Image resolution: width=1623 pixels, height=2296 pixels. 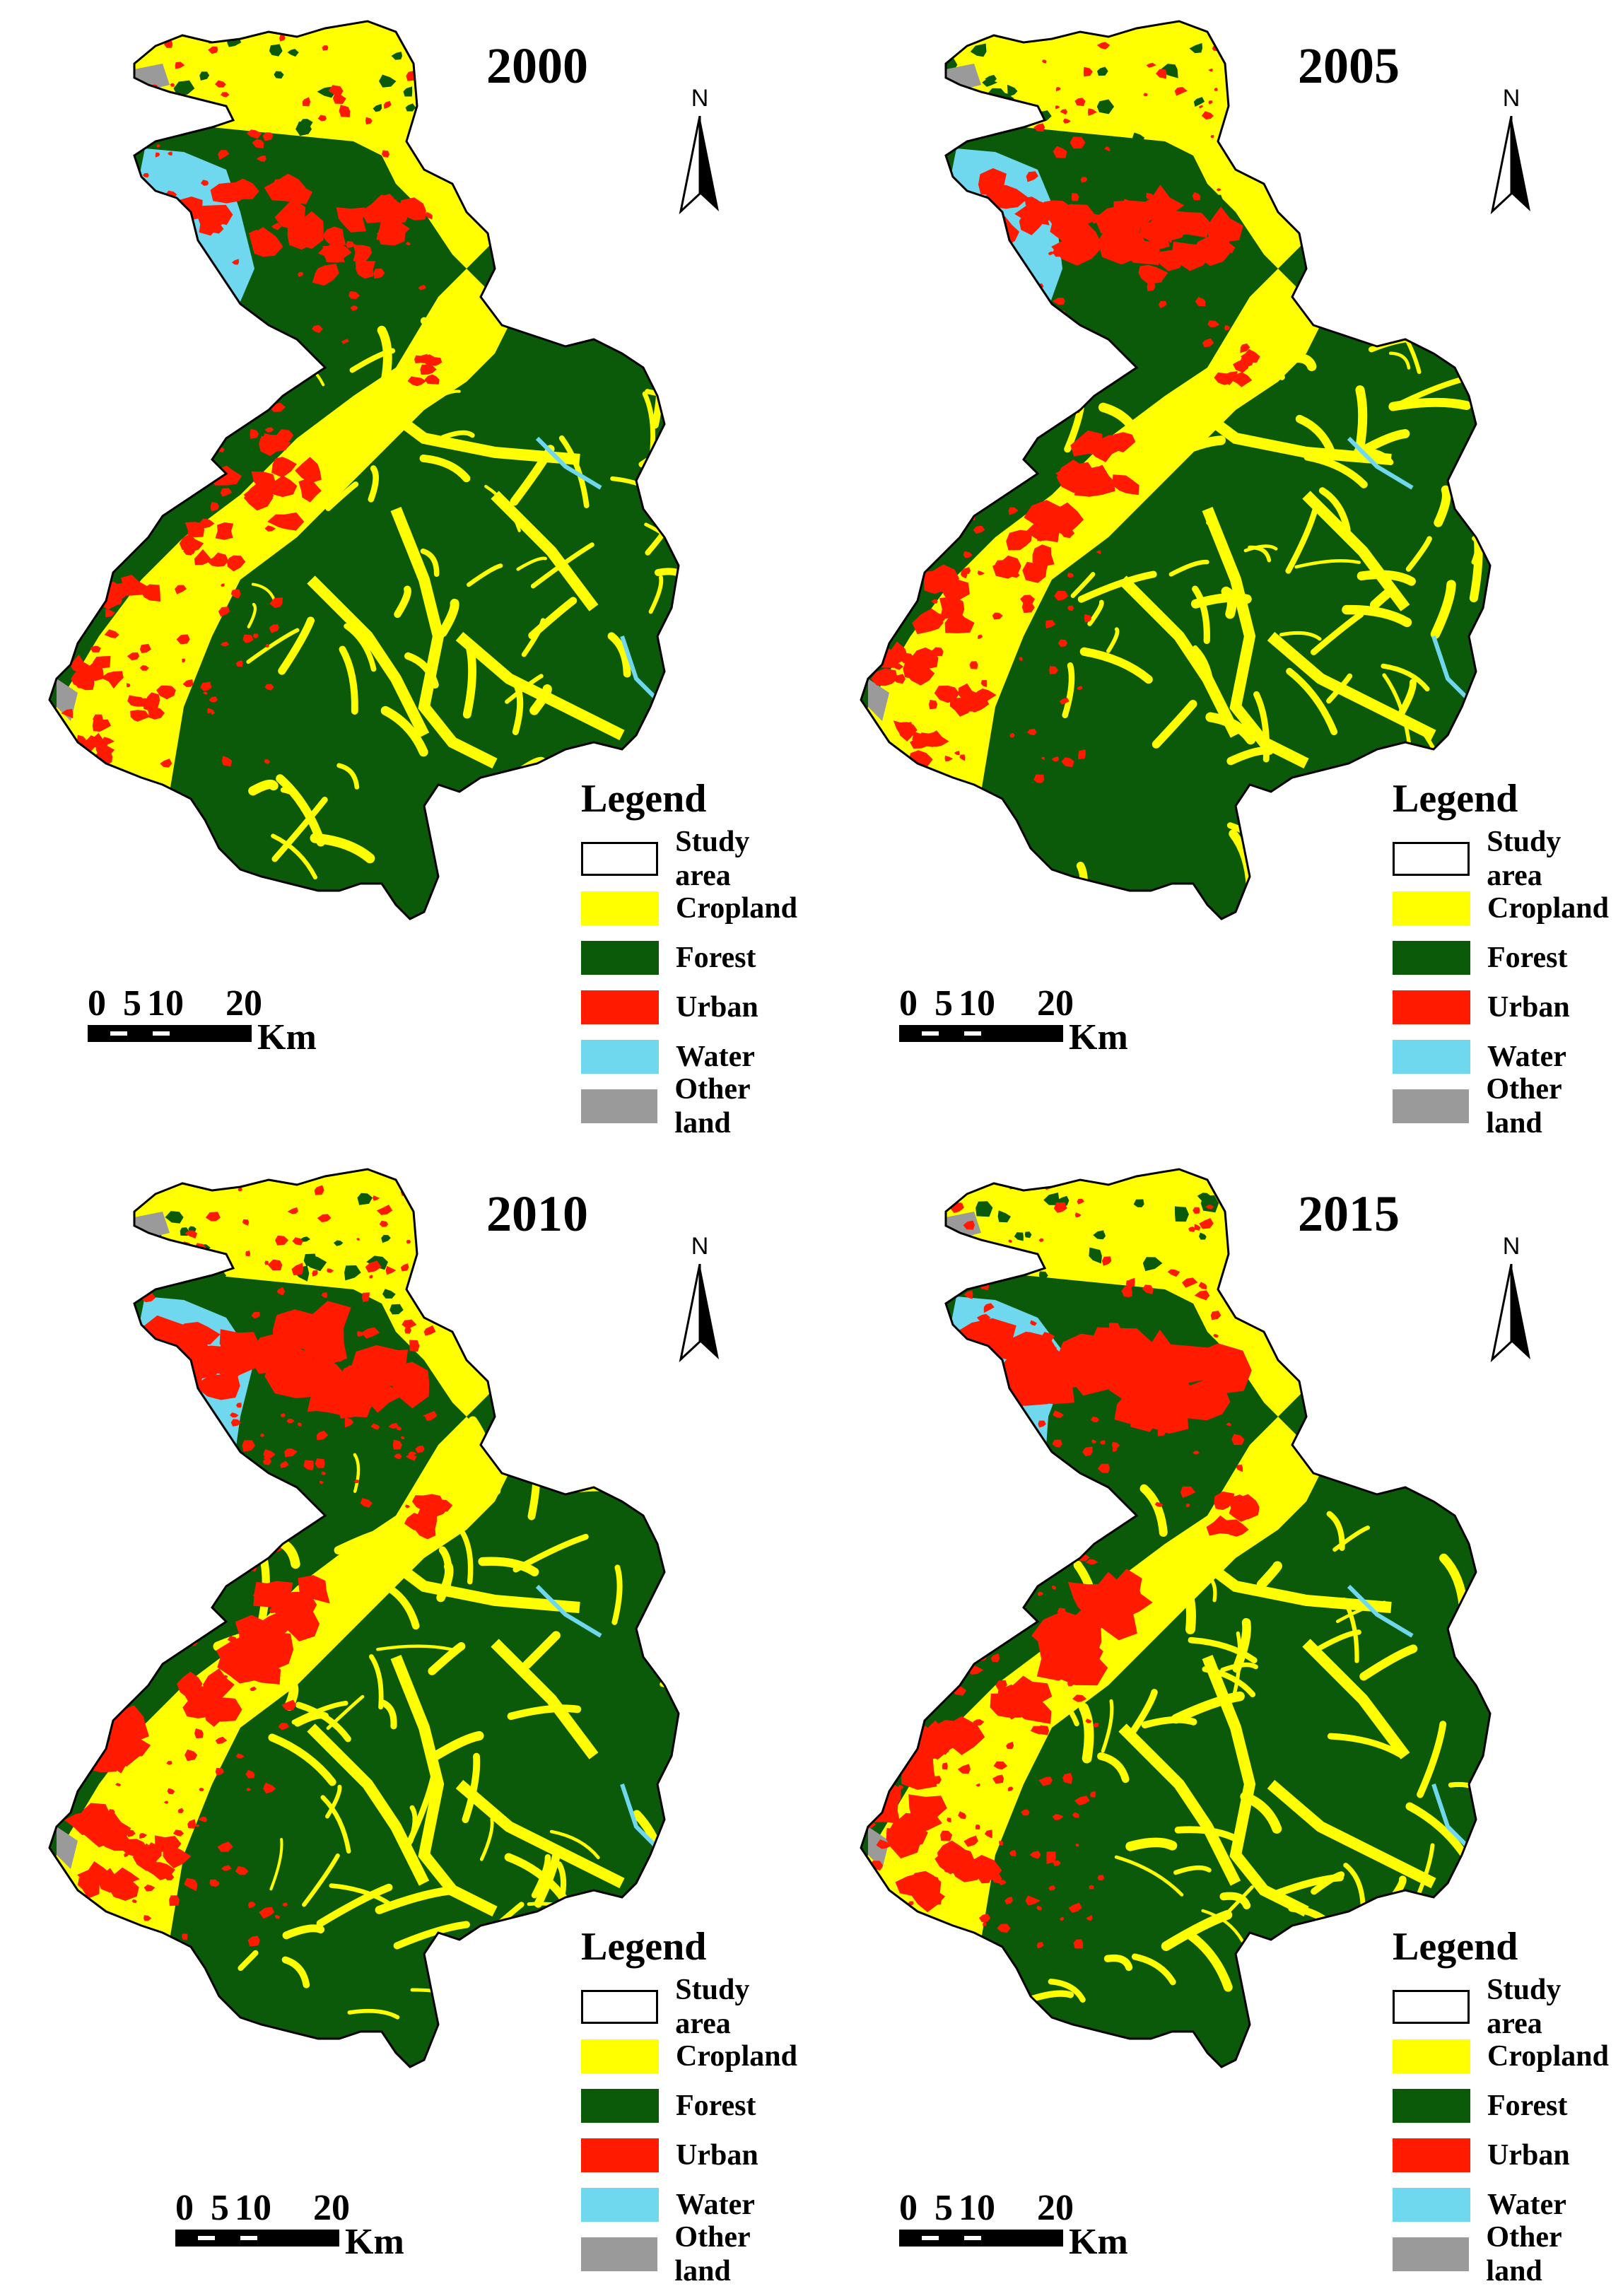 What do you see at coordinates (1349, 1213) in the screenshot?
I see `map-year-title: 2015` at bounding box center [1349, 1213].